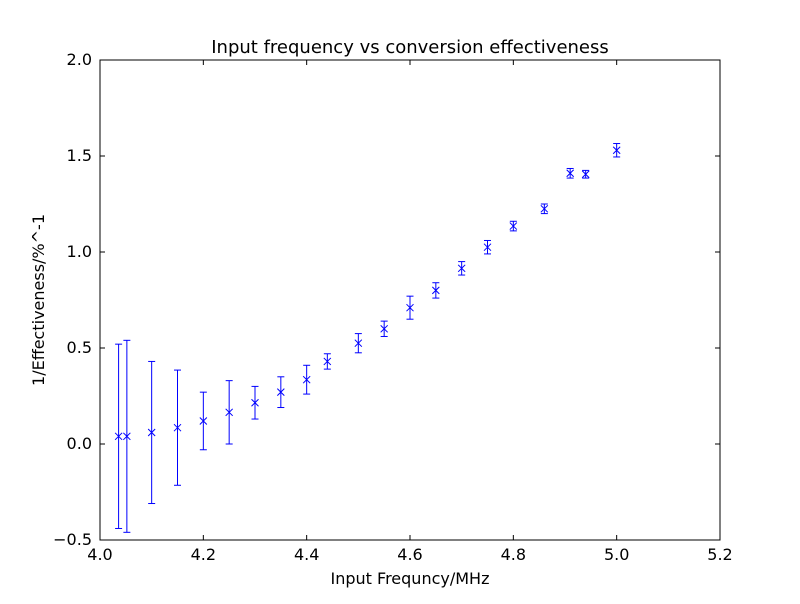 This screenshot has height=604, width=800. I want to click on y-tick-label: 0.5, so click(79, 347).